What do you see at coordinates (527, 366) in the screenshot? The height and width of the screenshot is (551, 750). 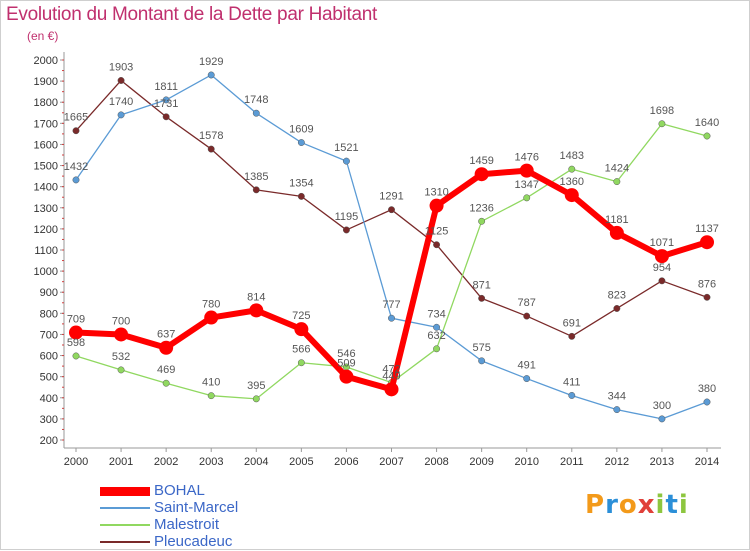 I see `data-label: 491` at bounding box center [527, 366].